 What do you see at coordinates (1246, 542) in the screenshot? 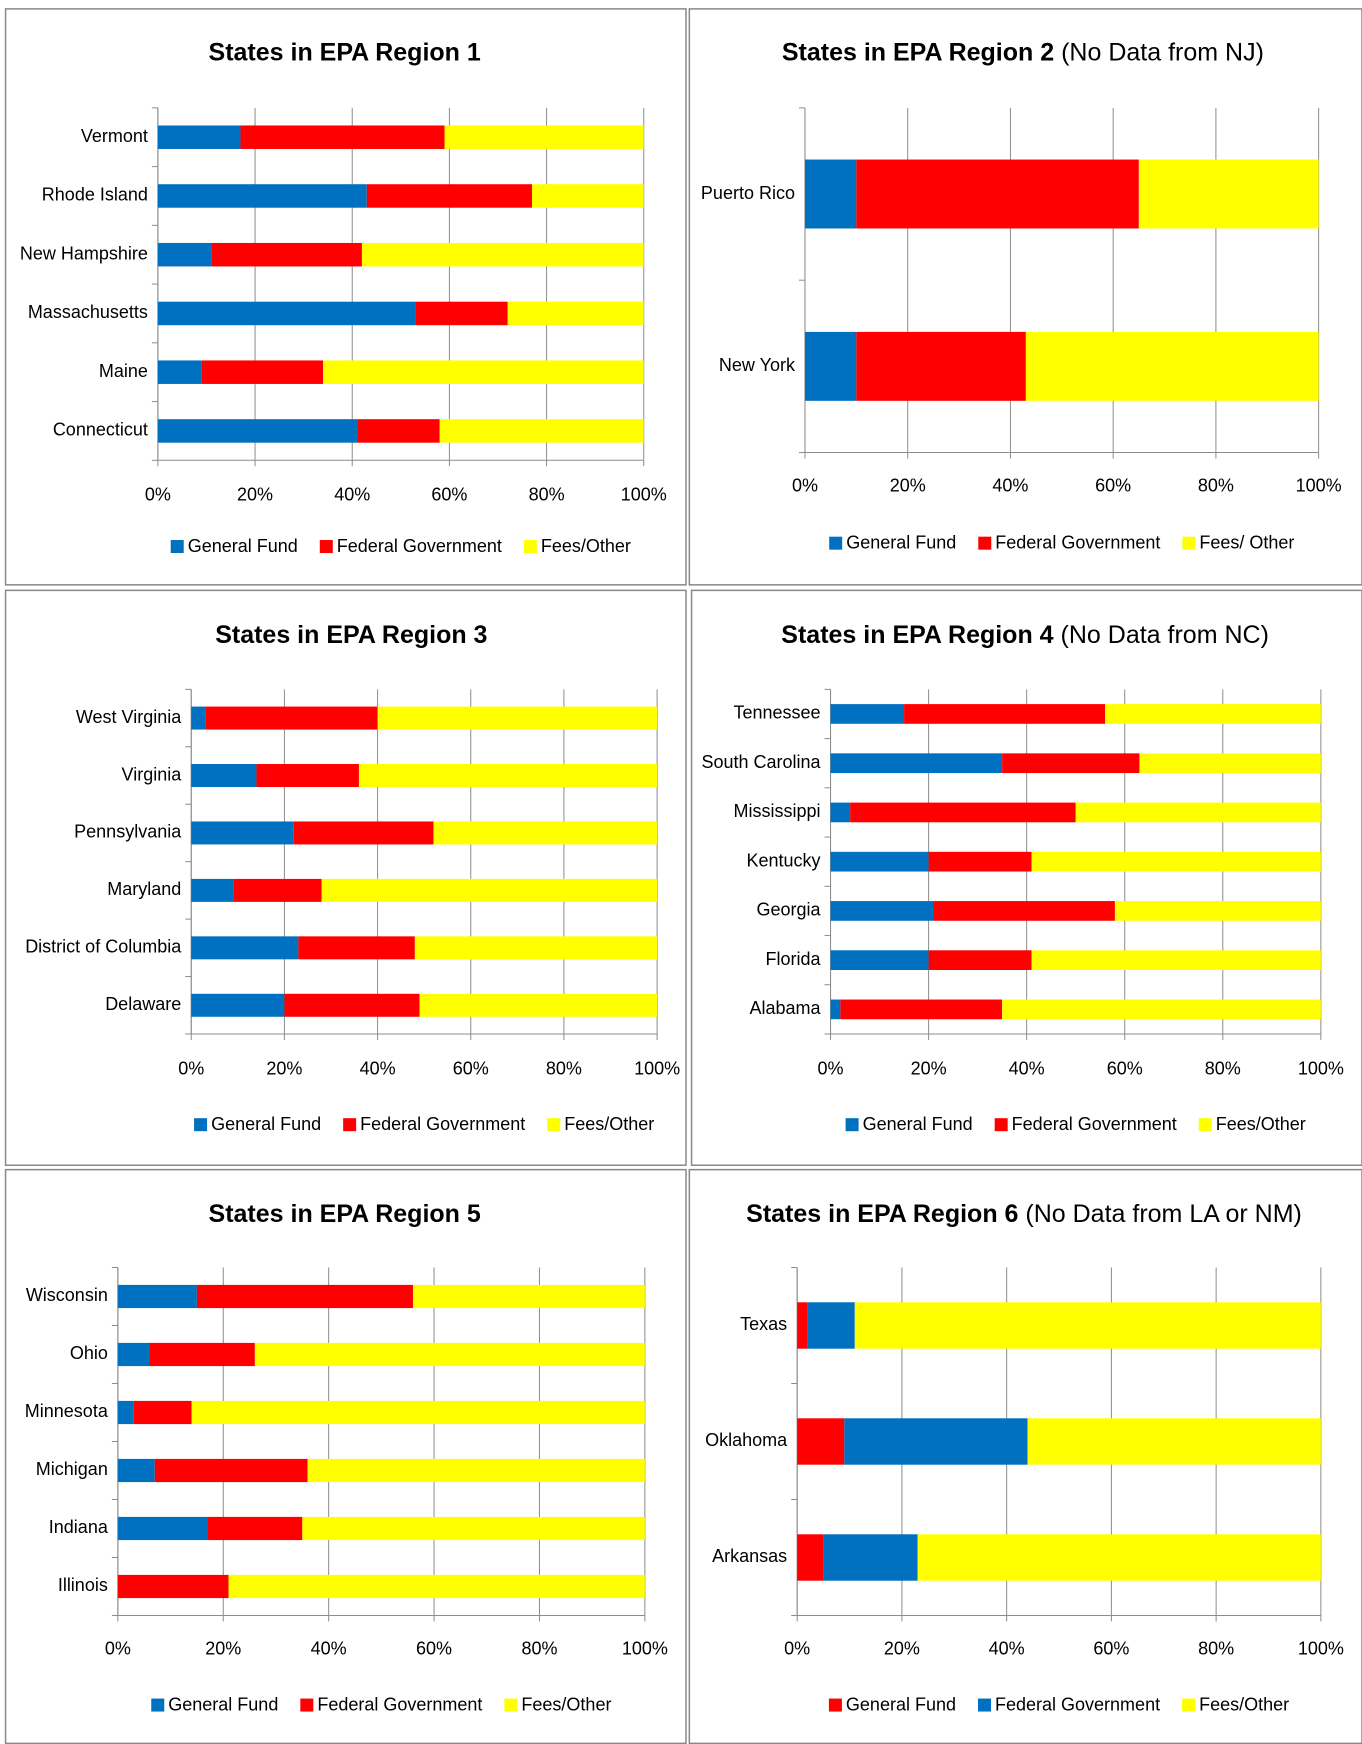
I see `legend-label: Fees/ Other` at bounding box center [1246, 542].